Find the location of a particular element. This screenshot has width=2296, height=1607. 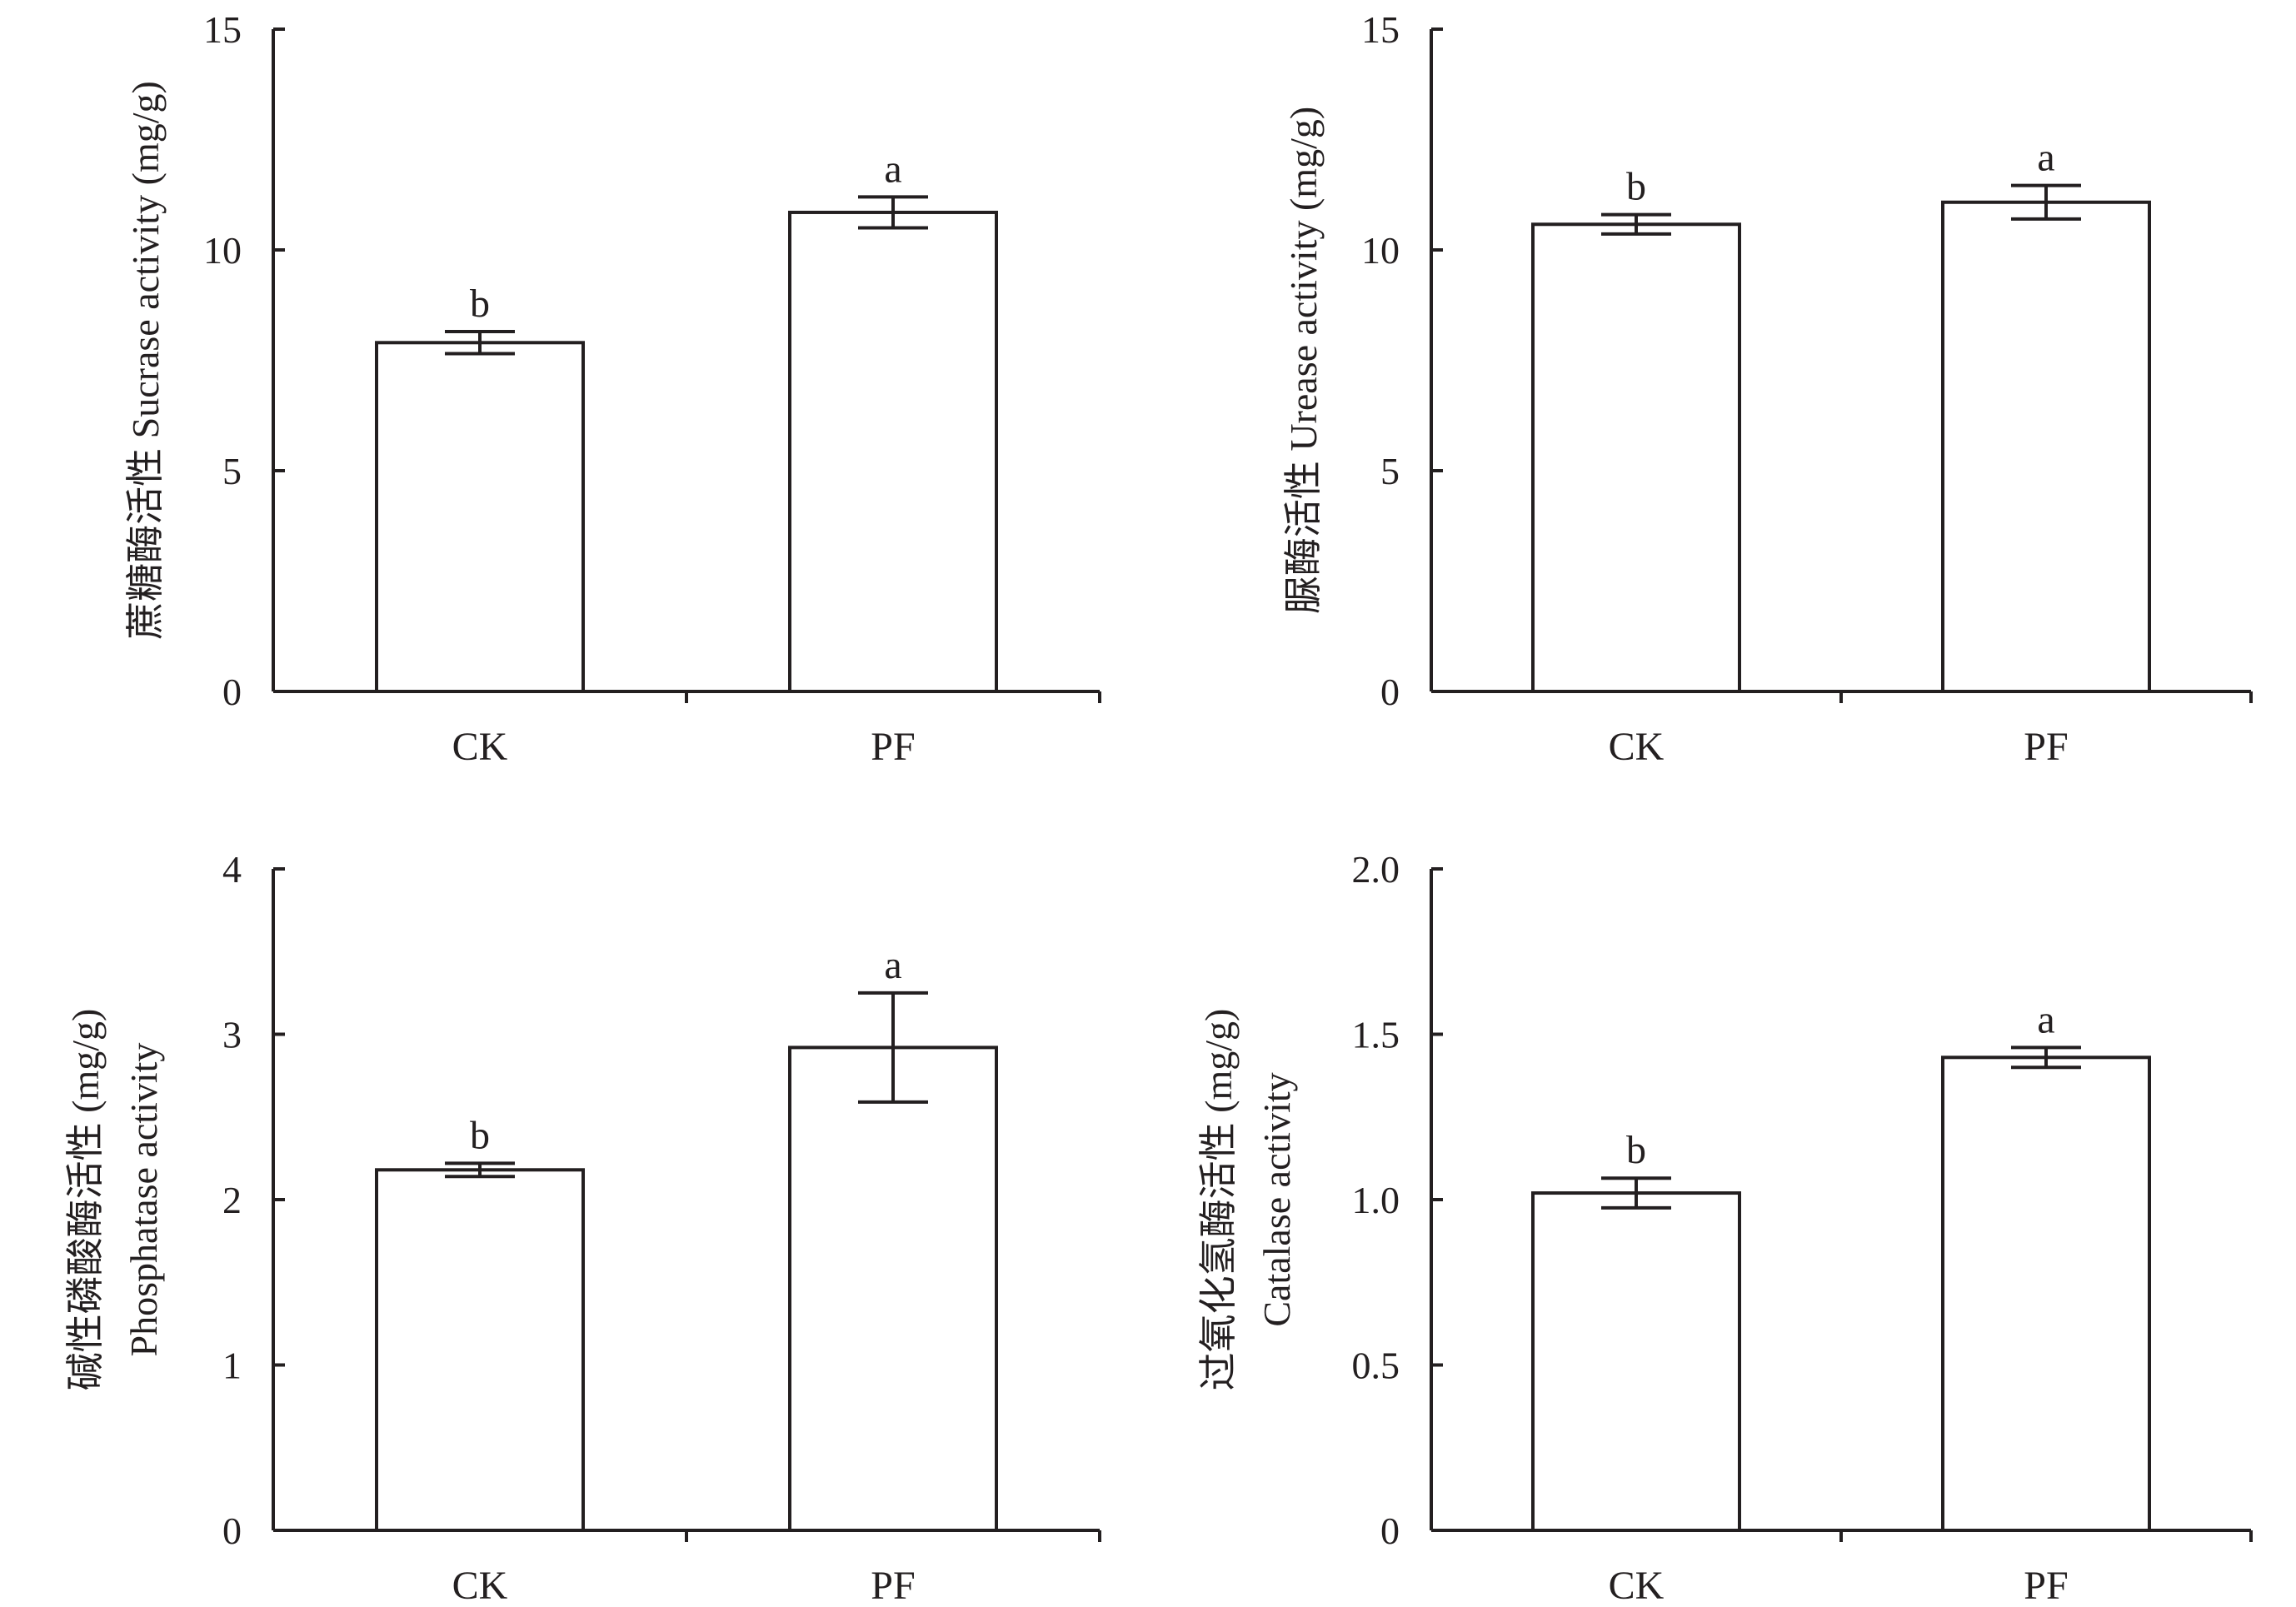

y-axis-label: 过氧化氢酶活性 (mg/g) is located at coordinates (1218, 1200).